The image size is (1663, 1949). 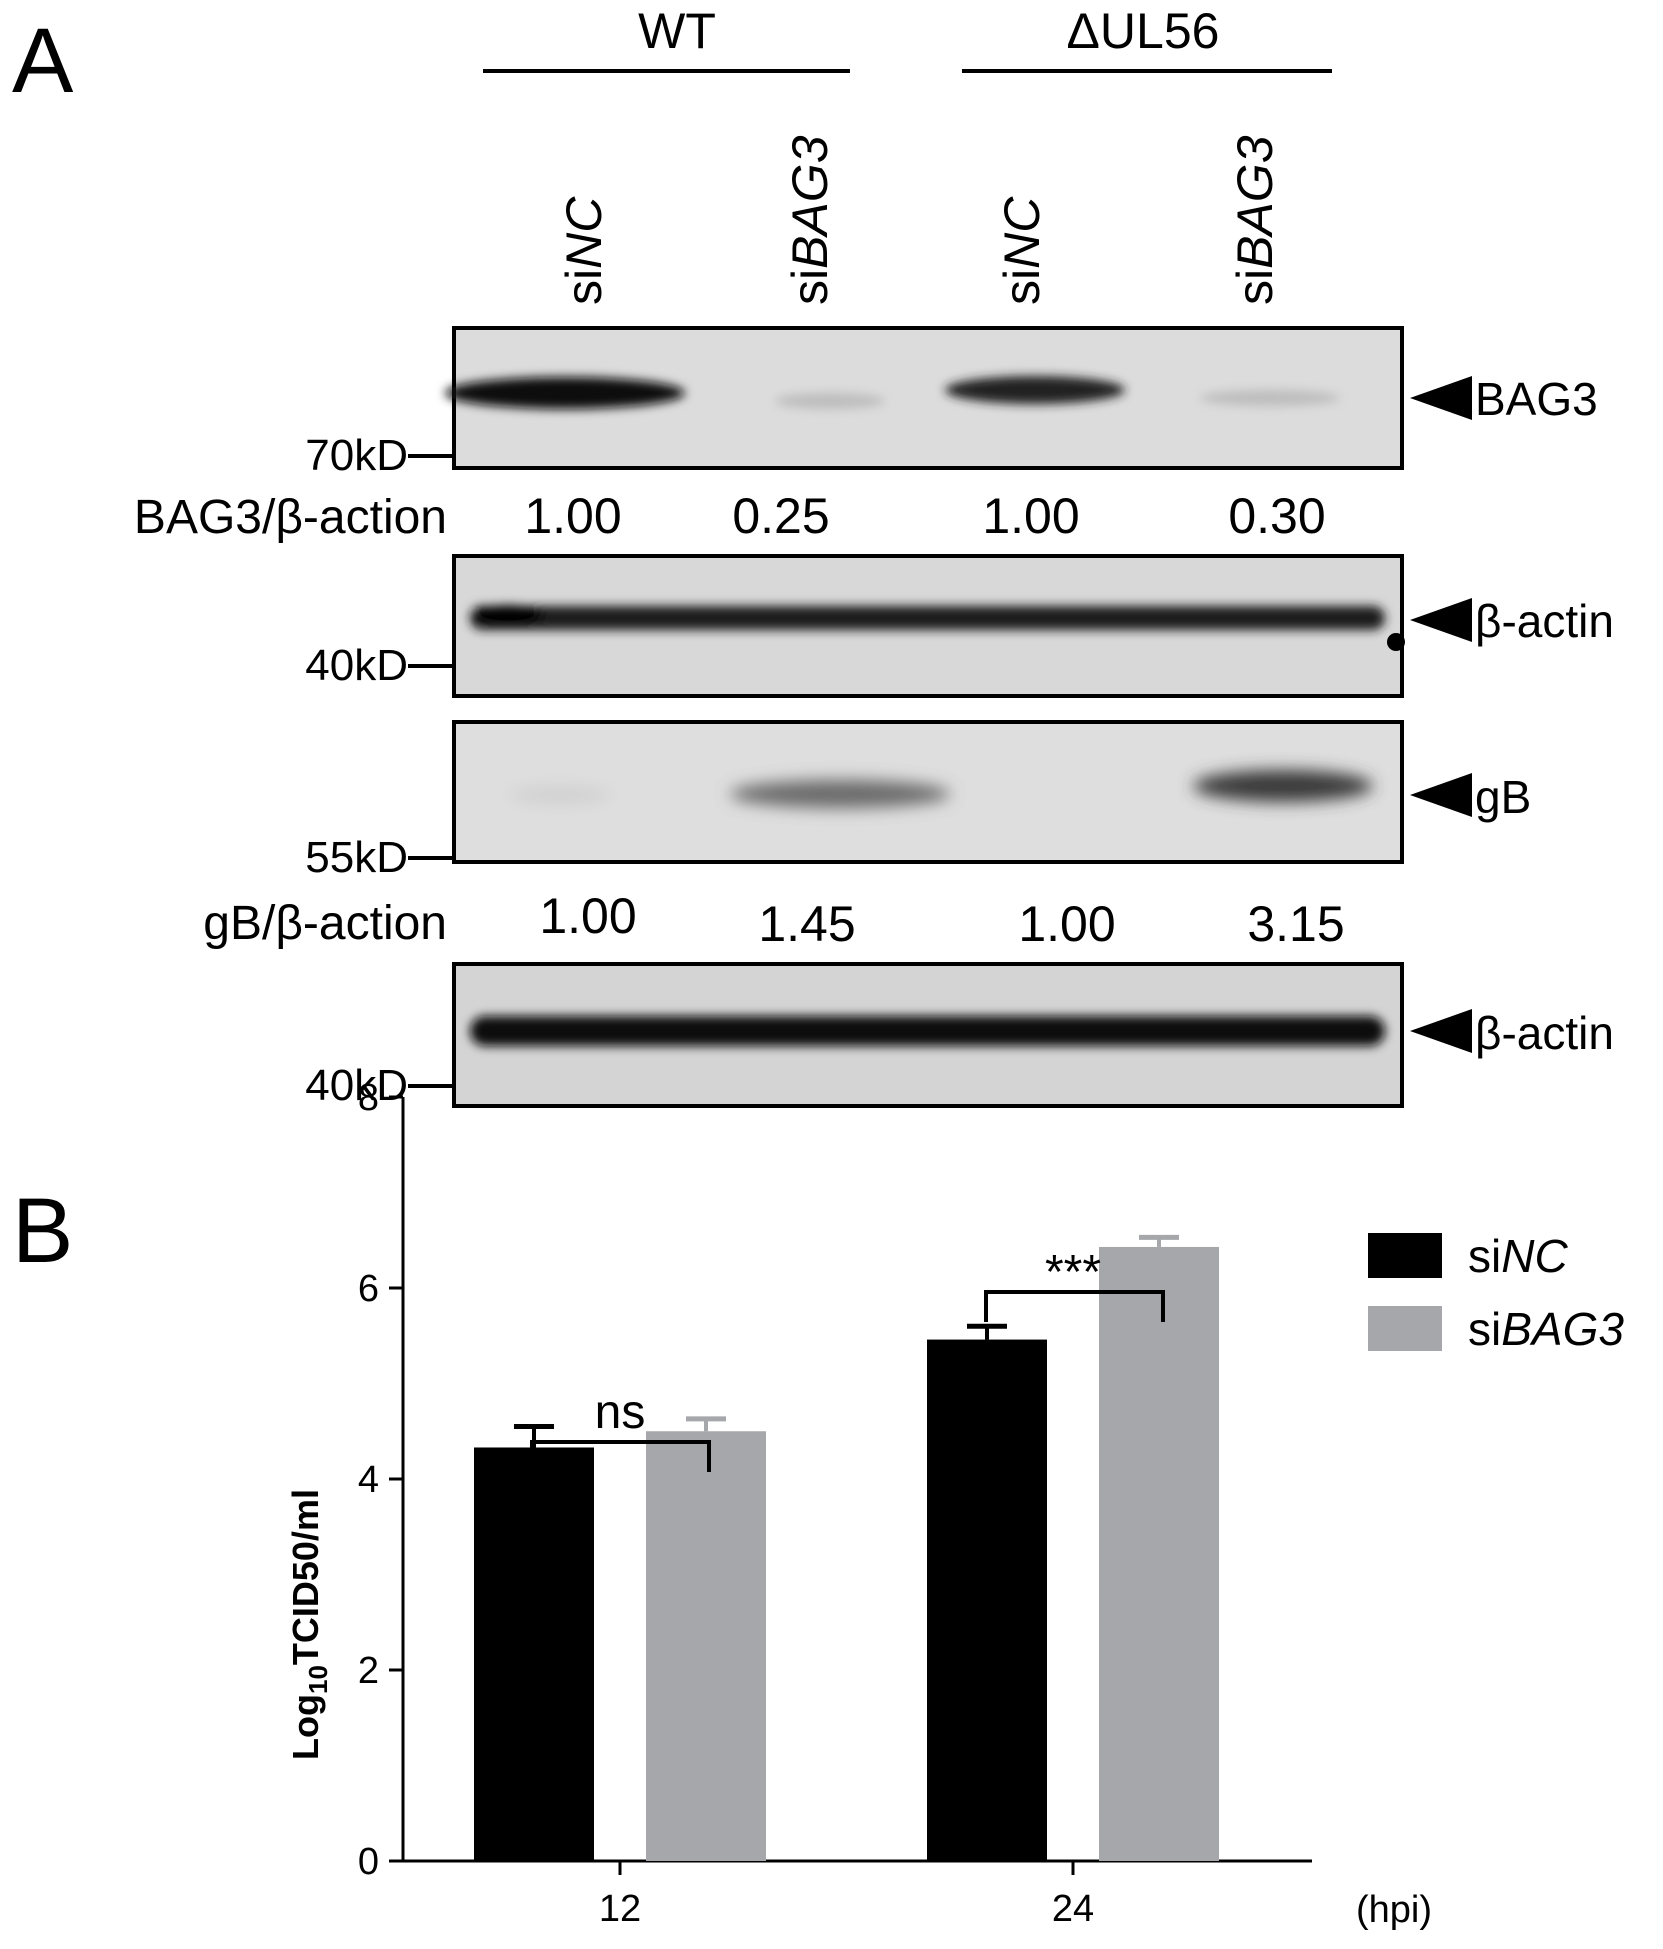 I want to click on legend-label-sibag3: siBAG3, so click(x=1546, y=1329).